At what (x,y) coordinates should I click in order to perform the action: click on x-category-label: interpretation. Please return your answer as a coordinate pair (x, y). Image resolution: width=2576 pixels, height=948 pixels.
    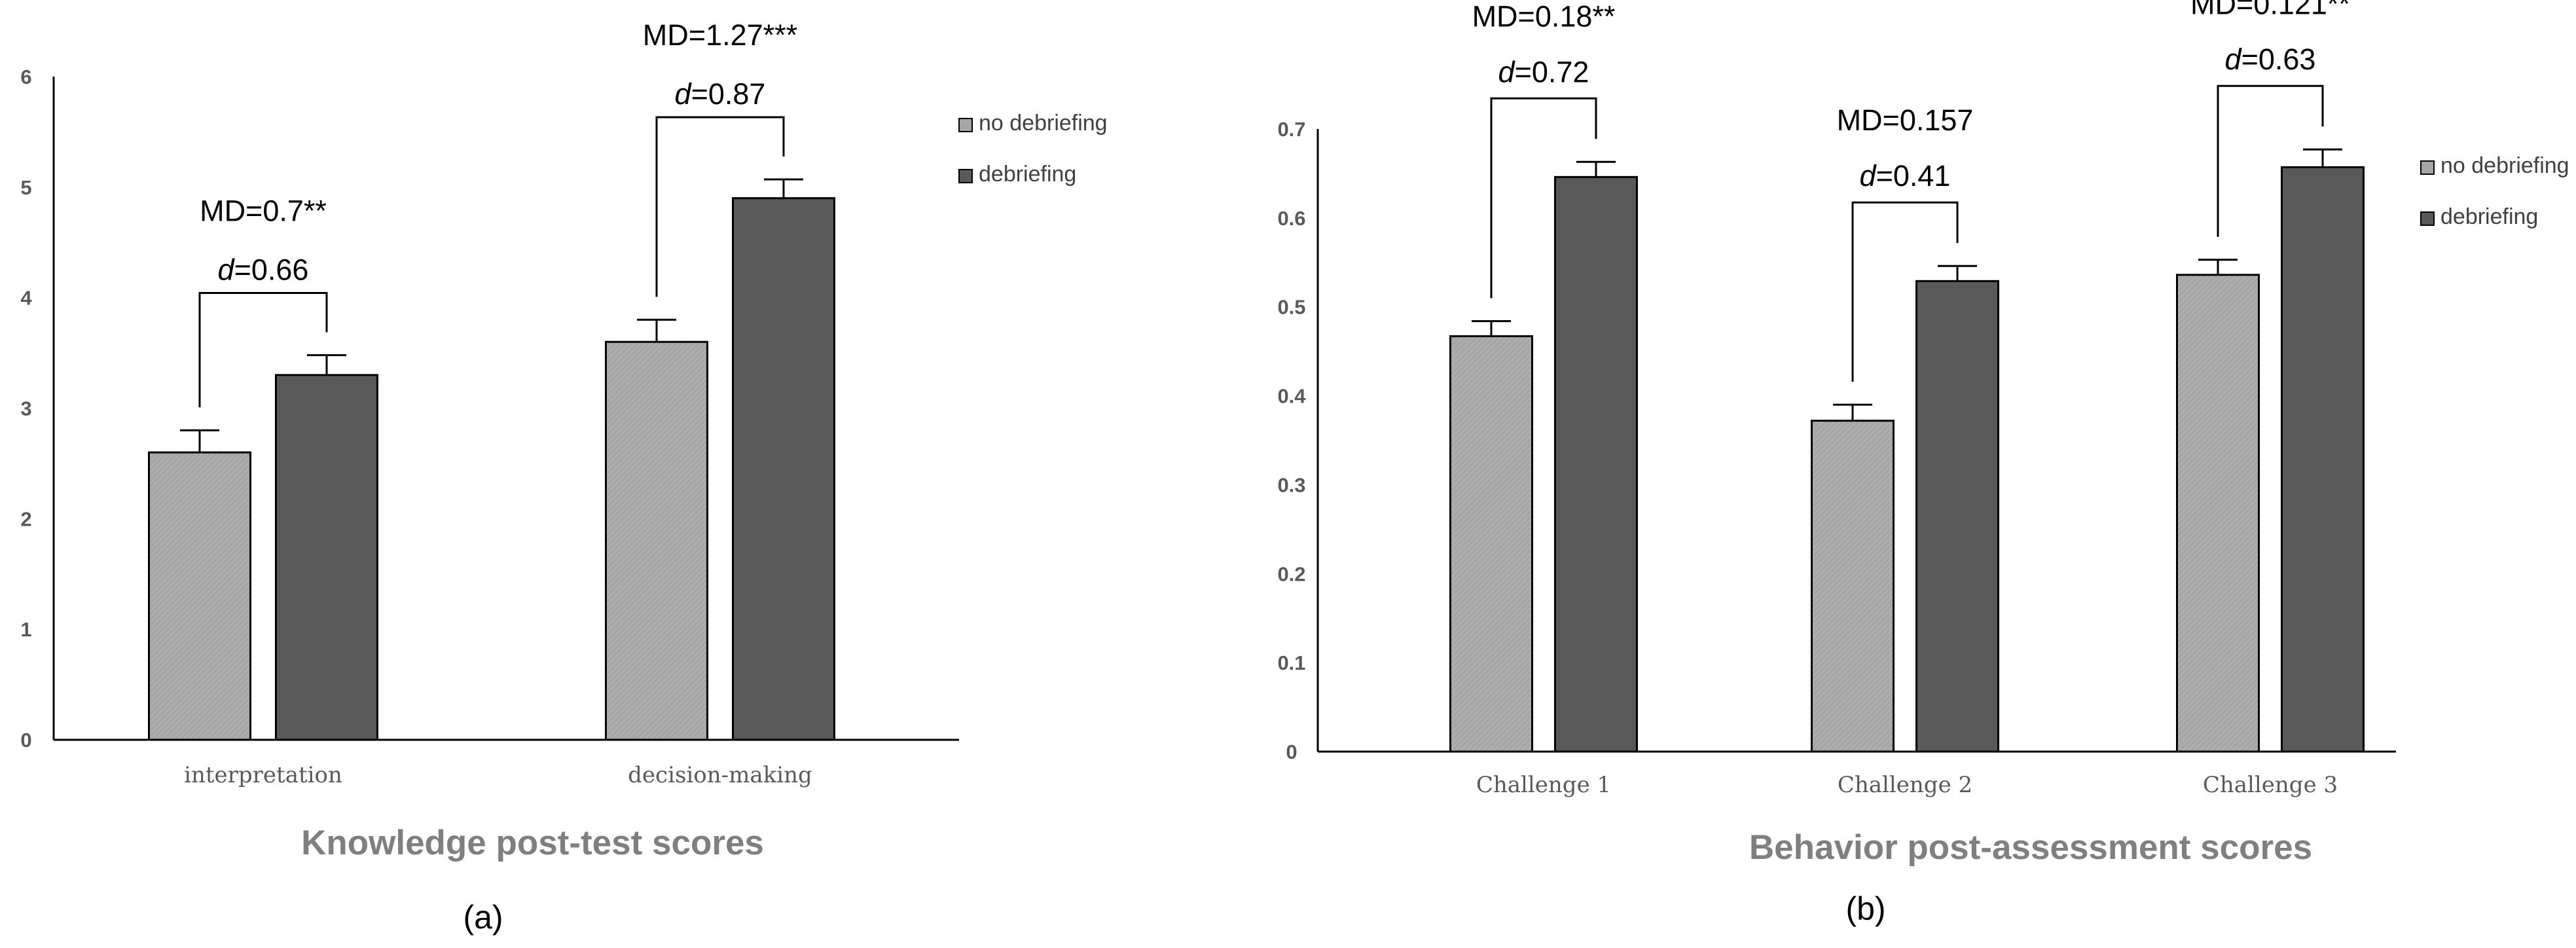
    Looking at the image, I should click on (263, 775).